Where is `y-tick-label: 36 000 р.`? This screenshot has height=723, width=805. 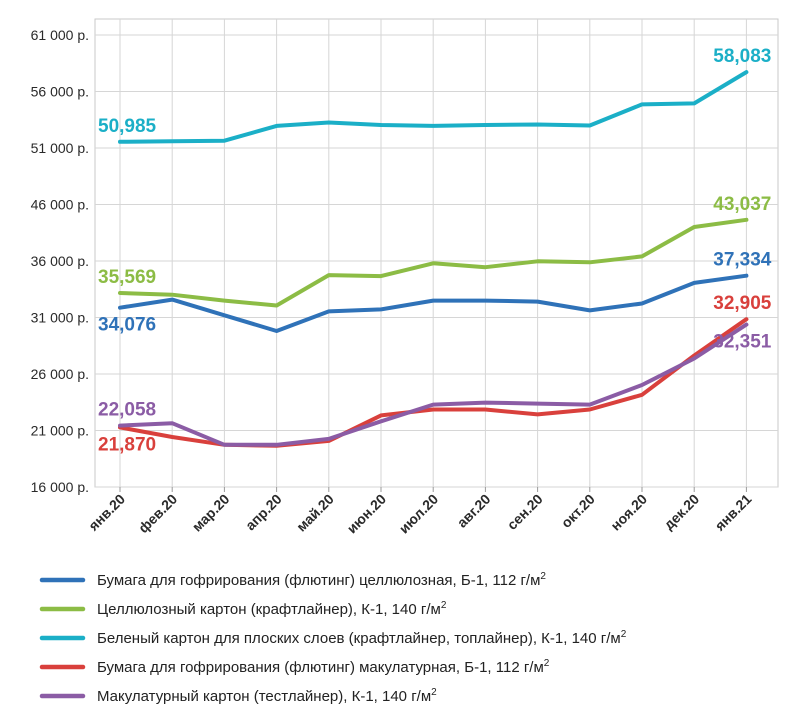 y-tick-label: 36 000 р. is located at coordinates (60, 261).